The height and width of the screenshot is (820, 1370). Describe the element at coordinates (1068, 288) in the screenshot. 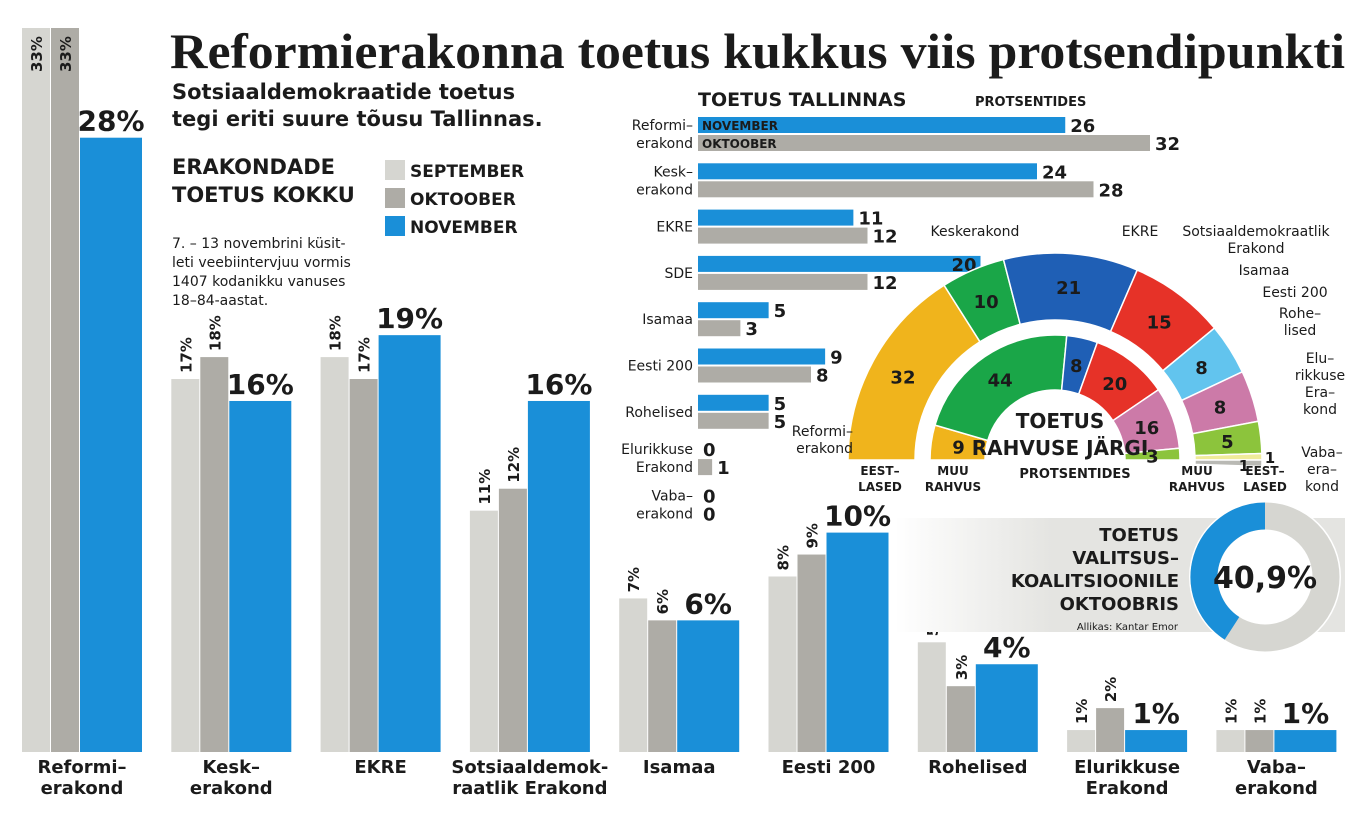

I see `slice-label: 21` at that location.